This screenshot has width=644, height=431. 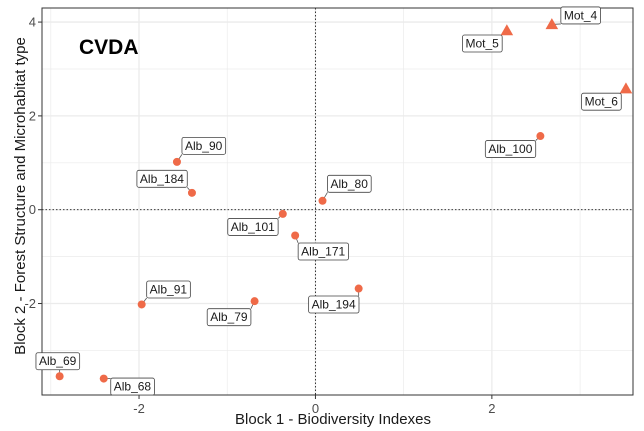 What do you see at coordinates (139, 408) in the screenshot?
I see `x-tick-label: -2` at bounding box center [139, 408].